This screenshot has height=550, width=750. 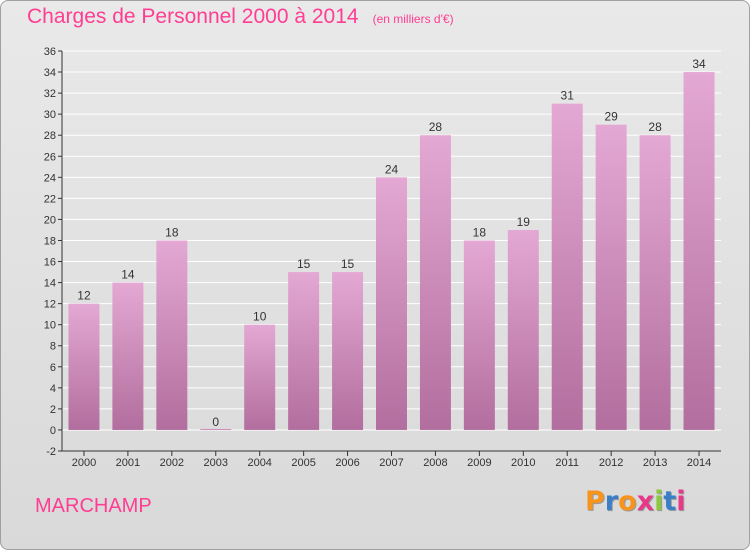 I want to click on logo-letter: t, so click(x=670, y=501).